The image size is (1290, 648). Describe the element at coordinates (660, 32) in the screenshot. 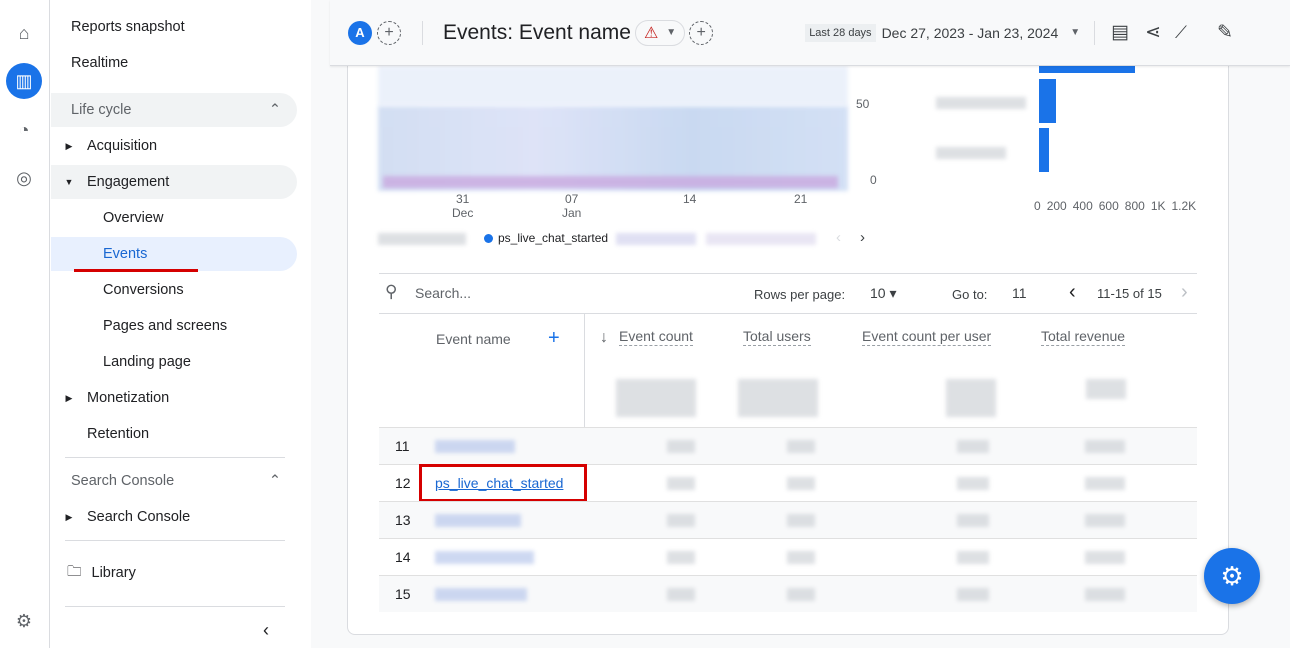

I see `title-status-dropdown: ⚠ ▼` at that location.